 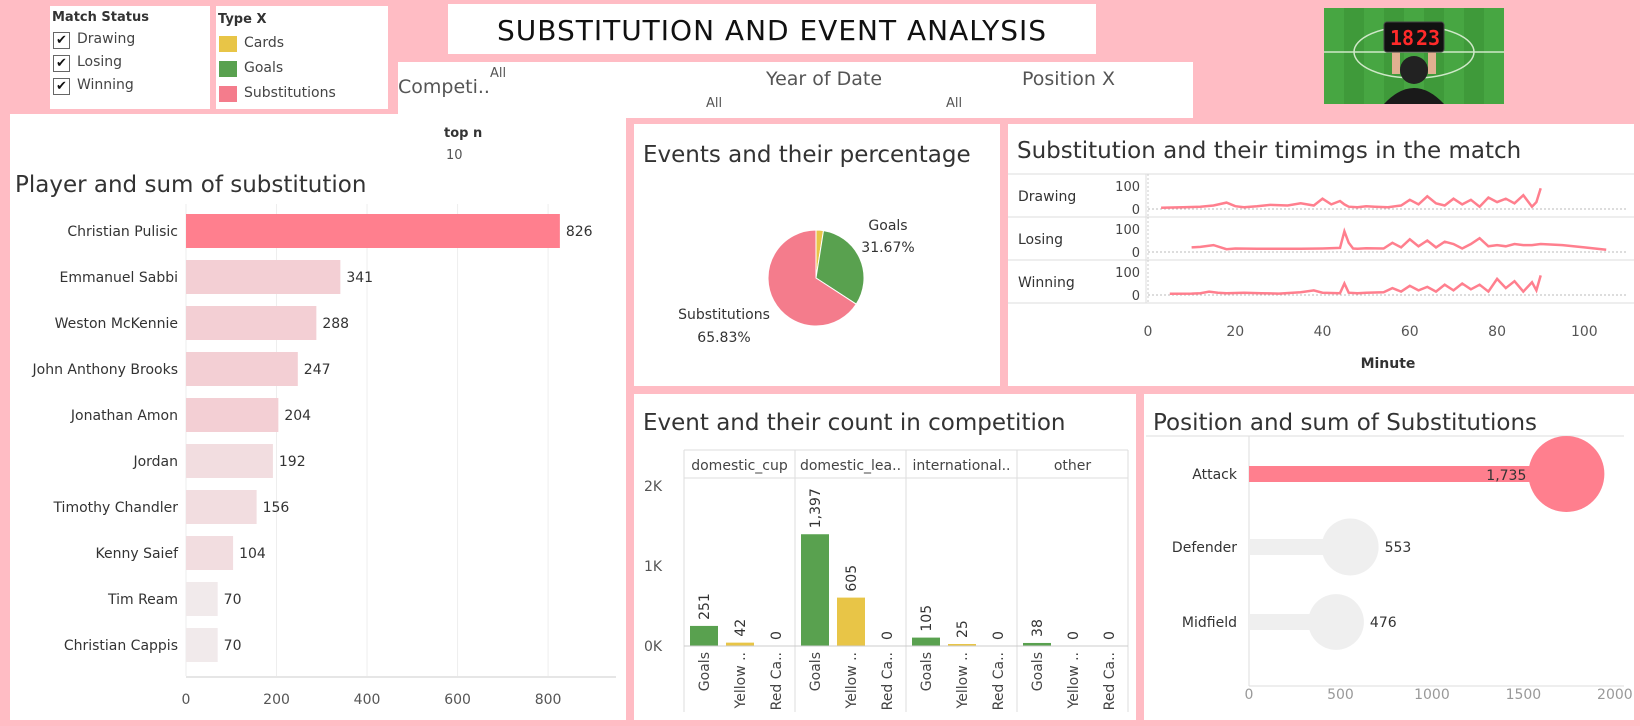 I want to click on player-name-label: Jordan, so click(x=155, y=462).